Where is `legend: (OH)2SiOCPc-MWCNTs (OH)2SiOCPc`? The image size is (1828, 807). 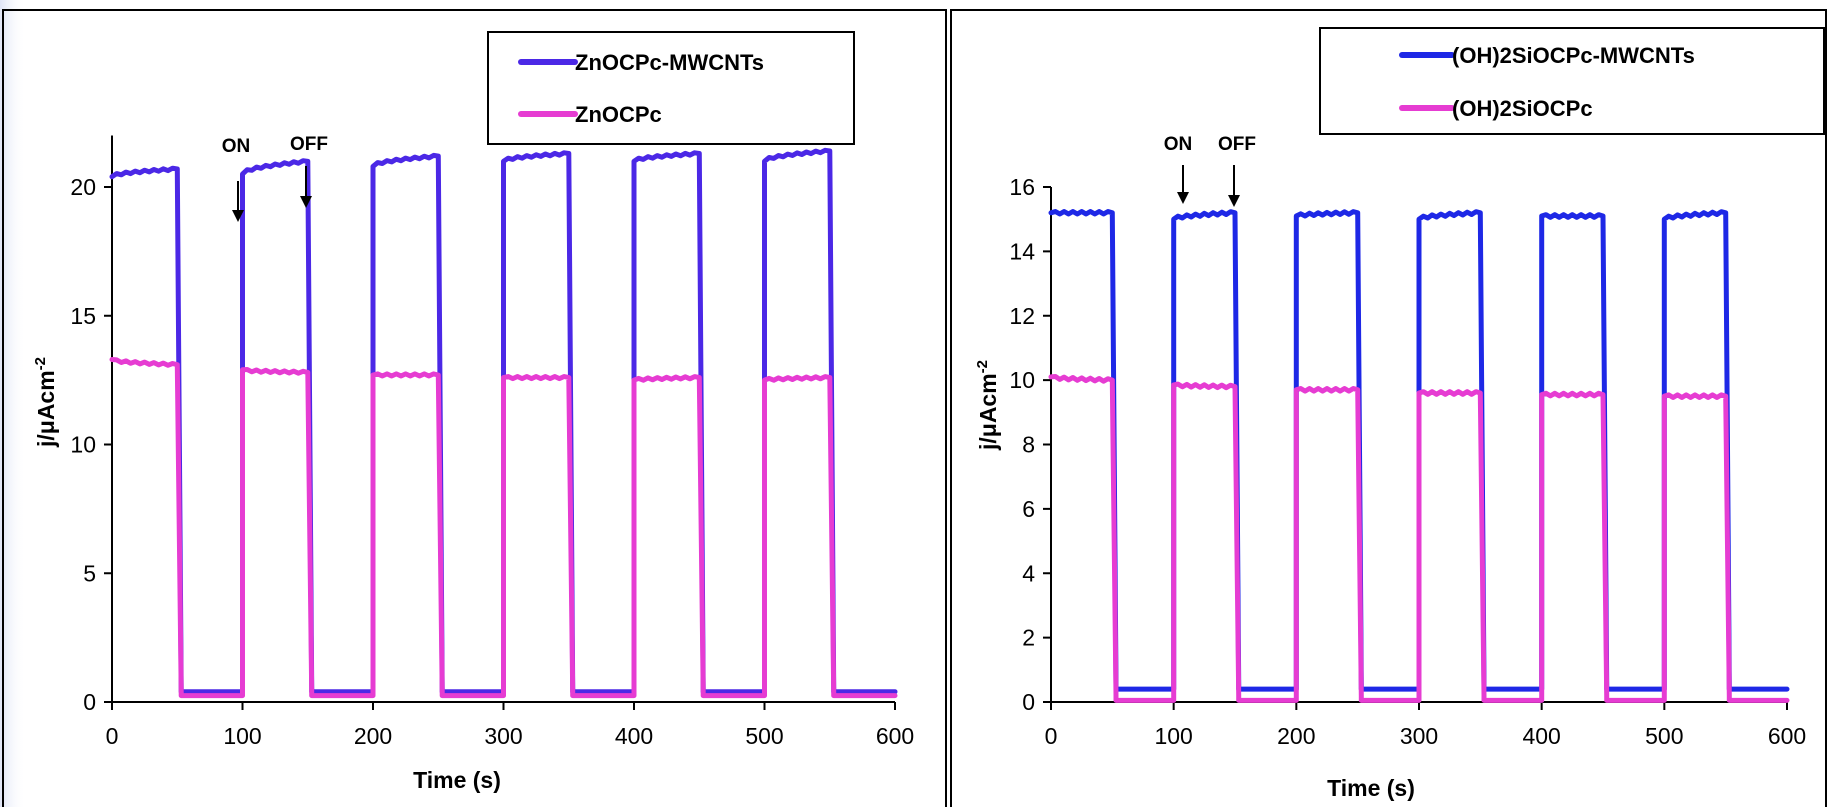 legend: (OH)2SiOCPc-MWCNTs (OH)2SiOCPc is located at coordinates (1572, 81).